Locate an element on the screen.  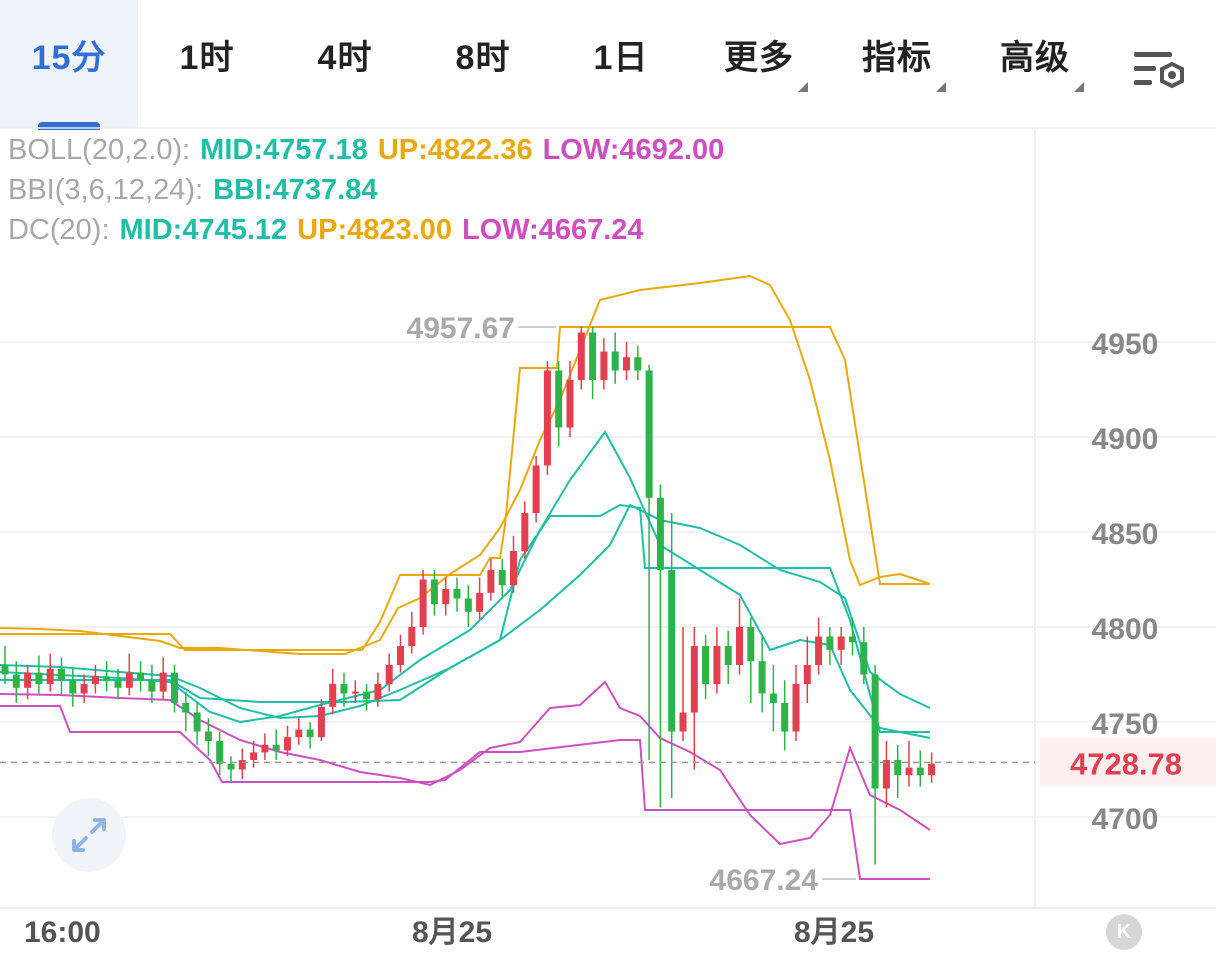
scroll-to-latest-button: K is located at coordinates (1124, 932).